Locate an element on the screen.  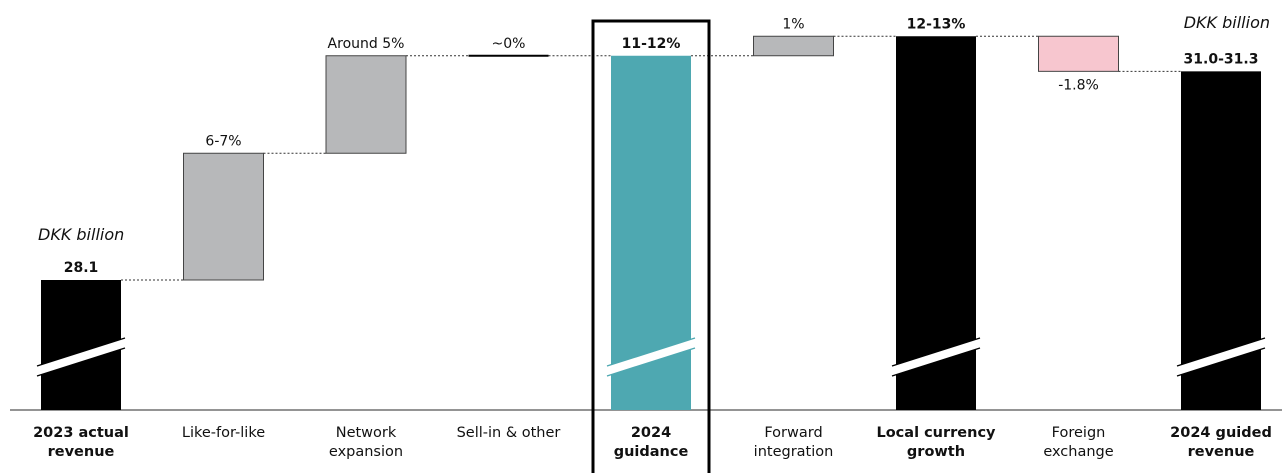
category-label: 2023 actual is located at coordinates (81, 433).